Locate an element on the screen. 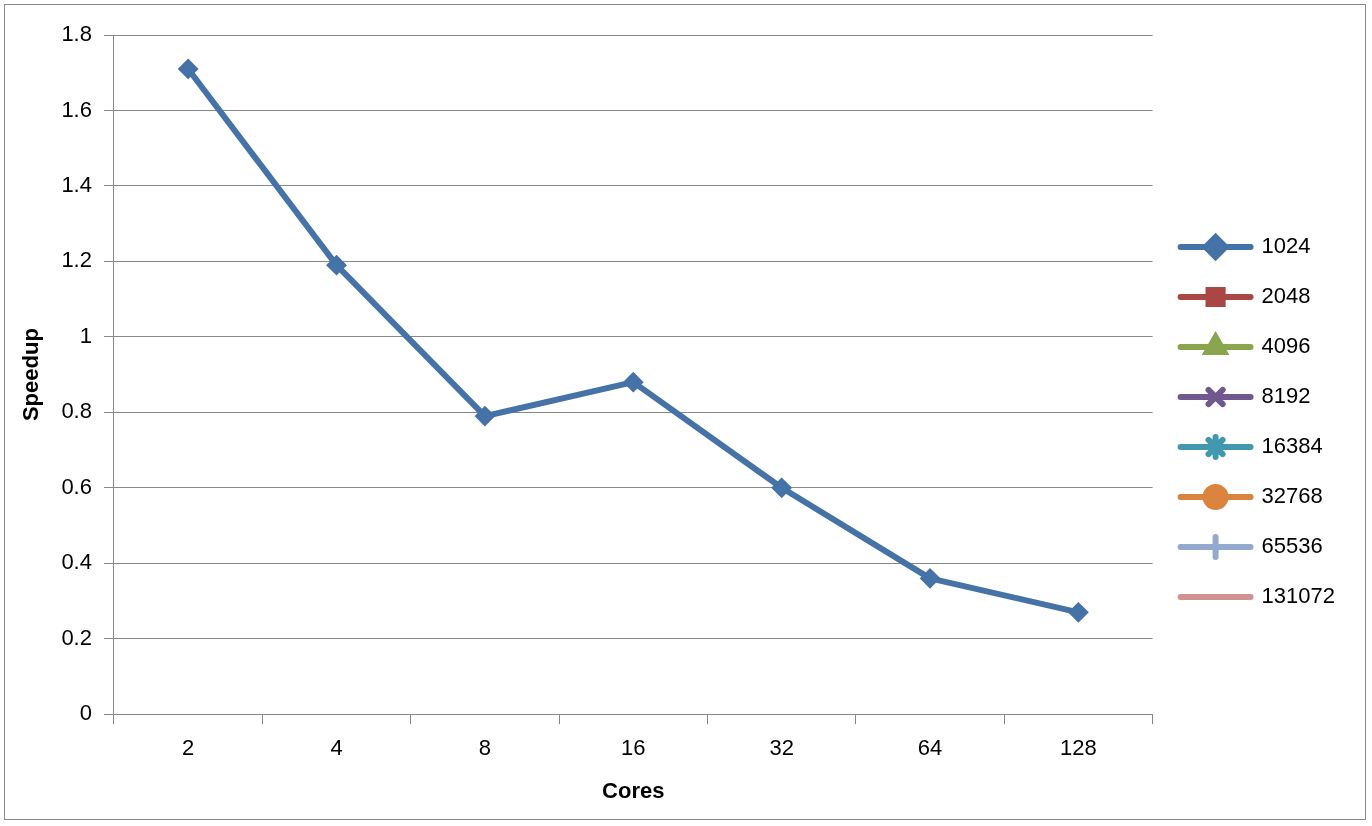  legend-label: 131072 is located at coordinates (1298, 596).